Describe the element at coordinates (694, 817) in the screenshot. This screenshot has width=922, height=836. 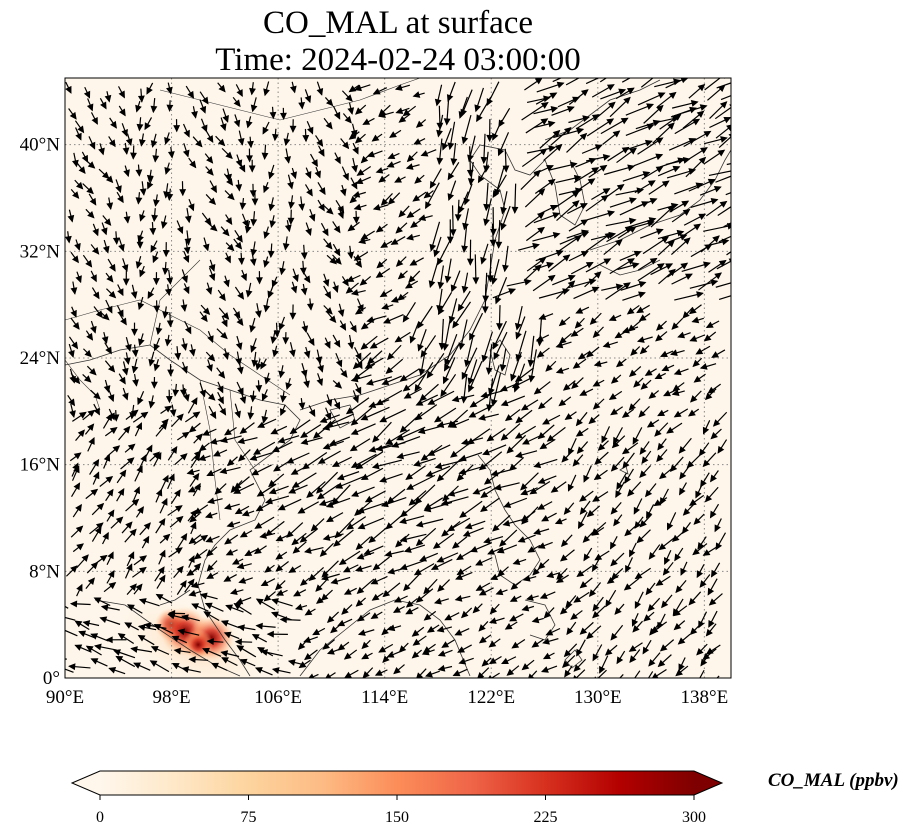
I see `colorbar-tick-label: 300` at that location.